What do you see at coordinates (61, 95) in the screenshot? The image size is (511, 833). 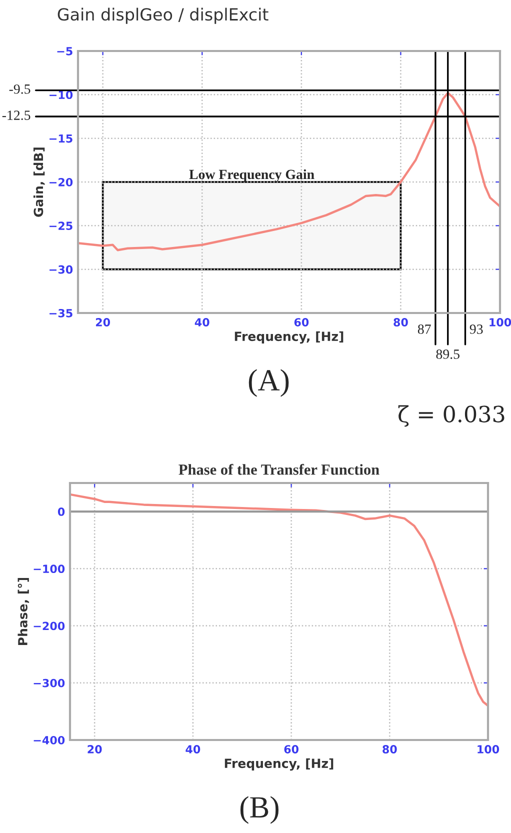 I see `y-tick-label: −10` at bounding box center [61, 95].